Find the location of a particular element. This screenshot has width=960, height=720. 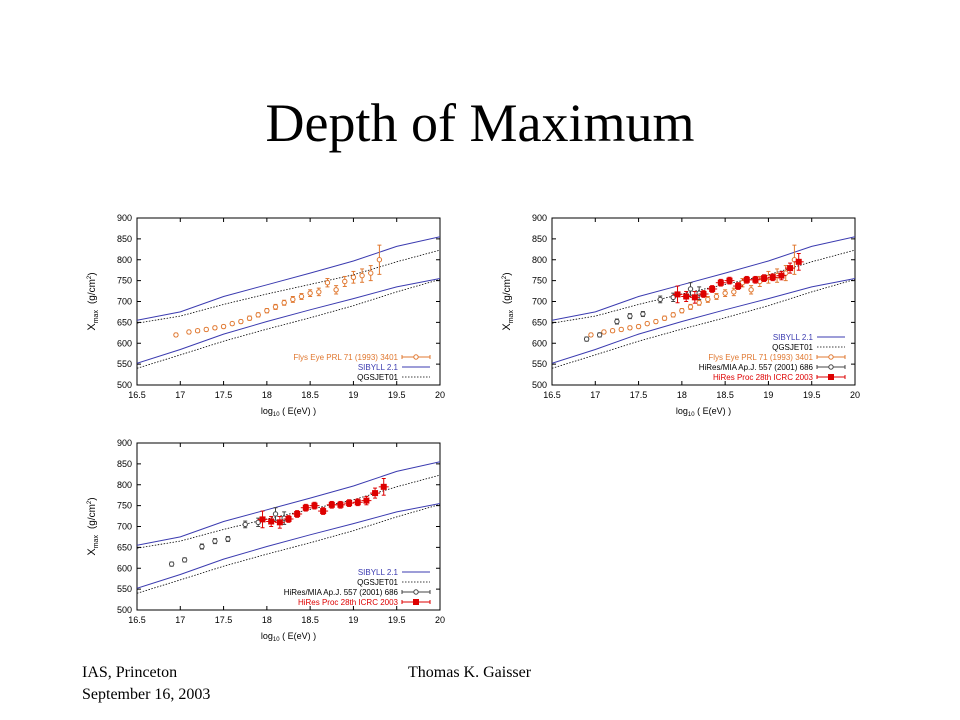

x-tick-label: 19 is located at coordinates (353, 620).